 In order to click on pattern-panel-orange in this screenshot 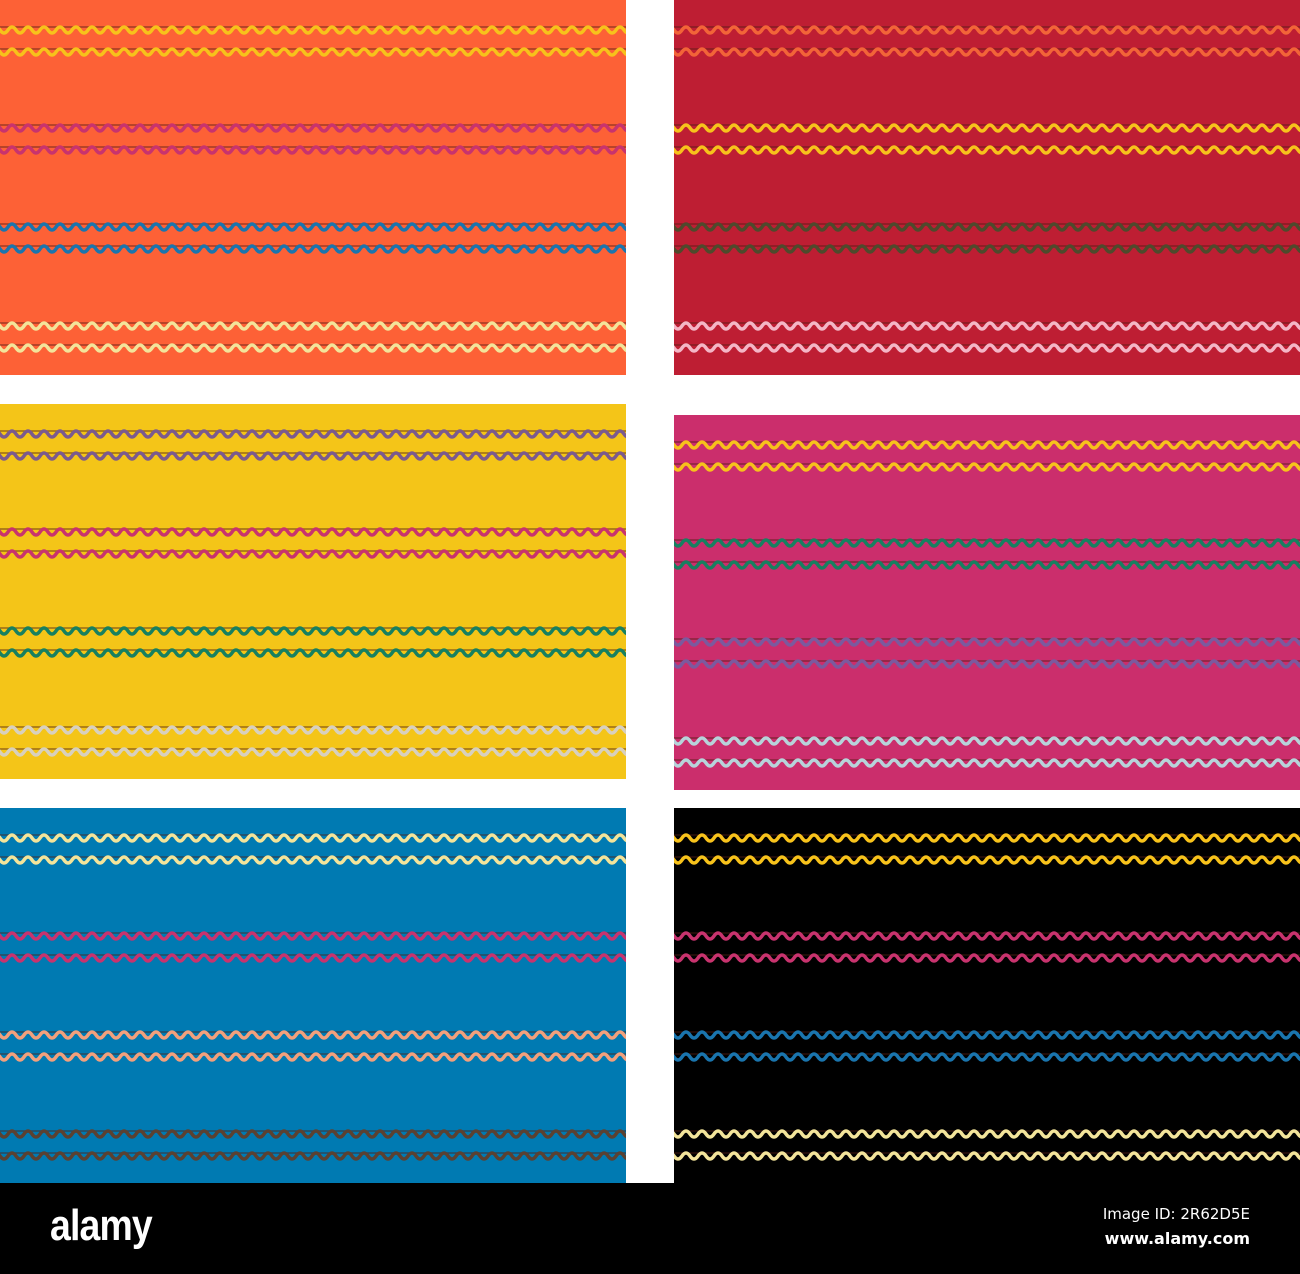, I will do `click(313, 187)`.